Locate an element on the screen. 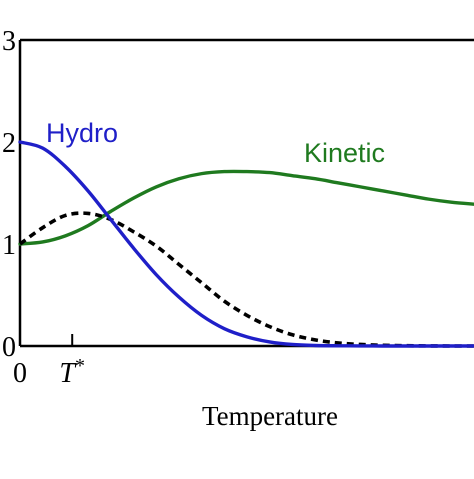 The image size is (474, 479). kinetic-series-label: Kinetic is located at coordinates (344, 153).